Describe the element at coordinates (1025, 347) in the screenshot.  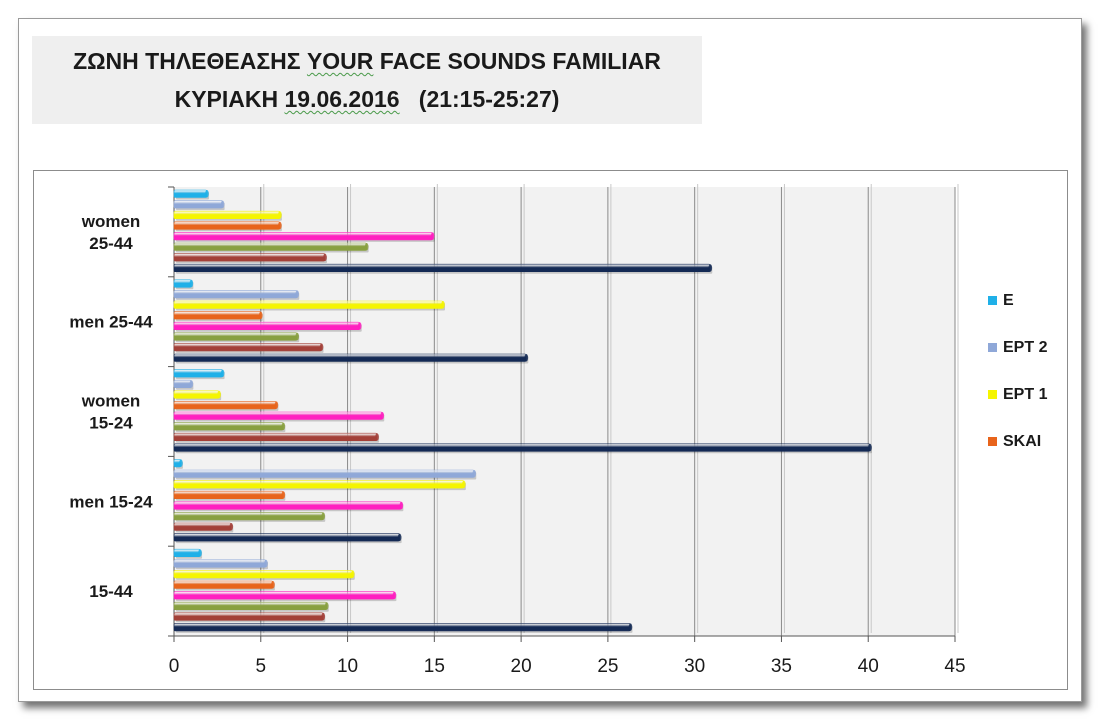
I see `legend-label: ΕΡΤ 2` at that location.